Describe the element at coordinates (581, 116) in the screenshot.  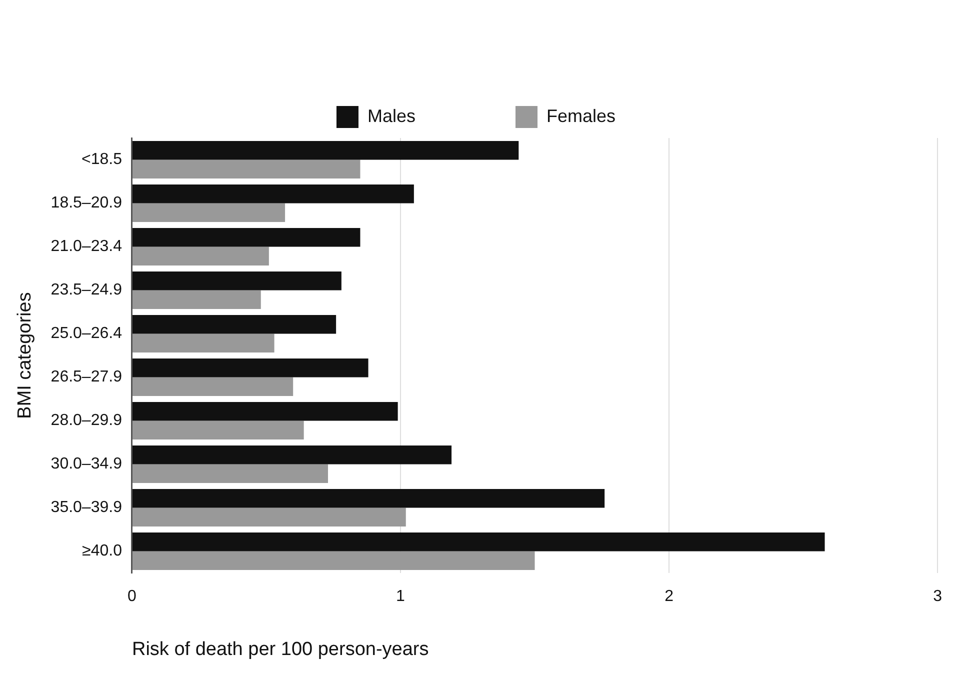
I see `legend-label: Females` at that location.